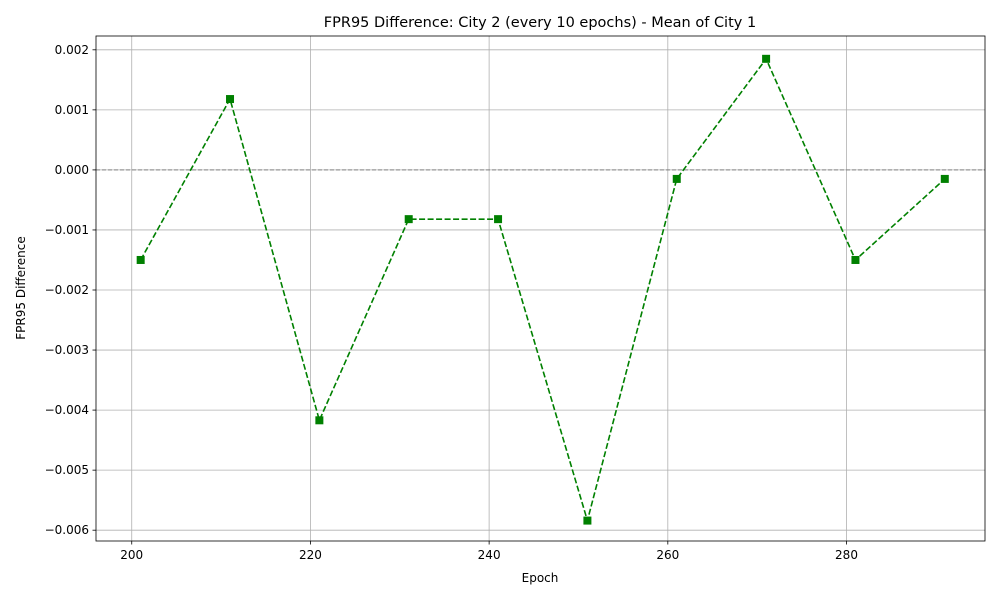 The width and height of the screenshot is (1000, 604). What do you see at coordinates (846, 555) in the screenshot?
I see `x-tick-label: 280` at bounding box center [846, 555].